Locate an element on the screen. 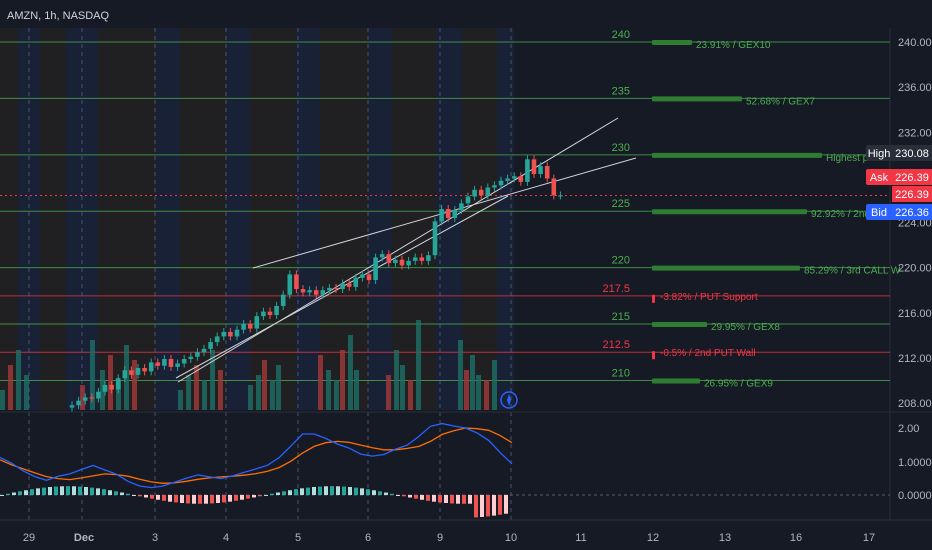 The image size is (932, 550). time-tick-label: 11 is located at coordinates (580, 538).